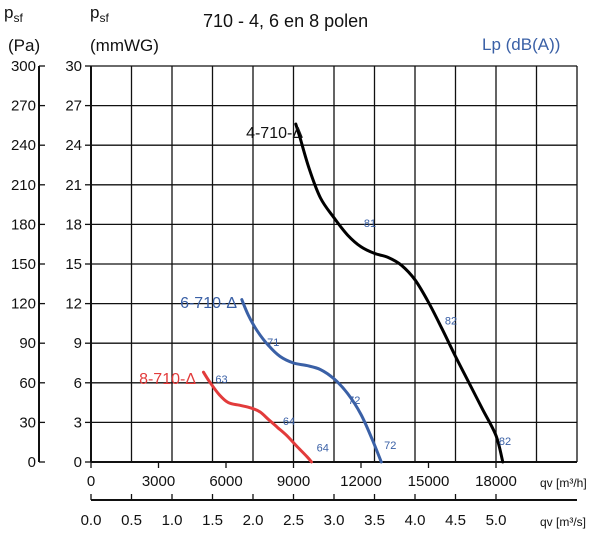  I want to click on mmwg-tick-label: 9, so click(78, 343).